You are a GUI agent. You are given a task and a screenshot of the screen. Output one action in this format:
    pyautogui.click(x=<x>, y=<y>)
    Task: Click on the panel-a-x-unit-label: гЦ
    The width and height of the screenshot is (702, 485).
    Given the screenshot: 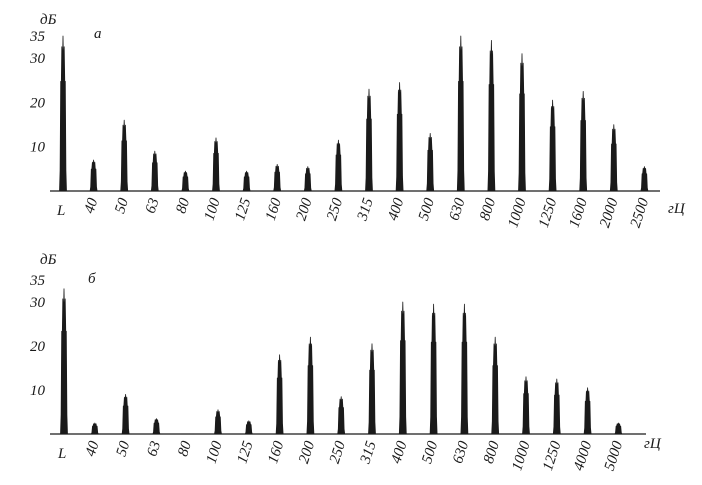 What is the action you would take?
    pyautogui.click(x=677, y=209)
    